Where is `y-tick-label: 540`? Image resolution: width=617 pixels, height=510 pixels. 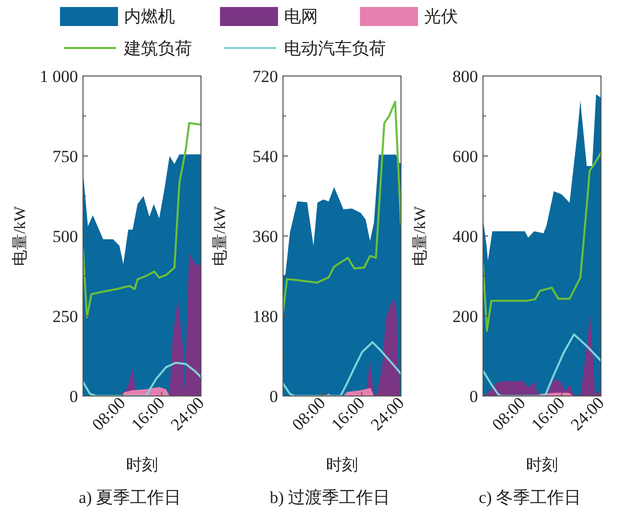 y-tick-label: 540 is located at coordinates (265, 156).